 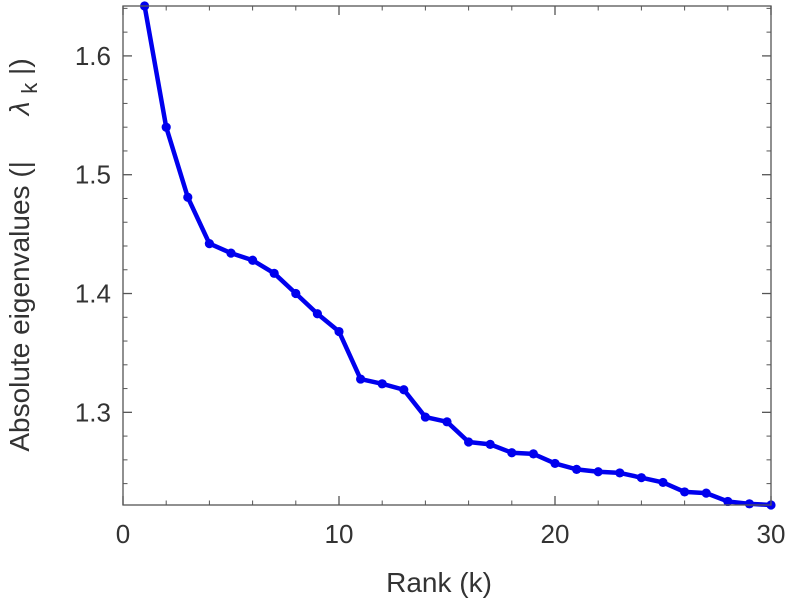 What do you see at coordinates (93, 412) in the screenshot?
I see `y-tick-label: 1.3` at bounding box center [93, 412].